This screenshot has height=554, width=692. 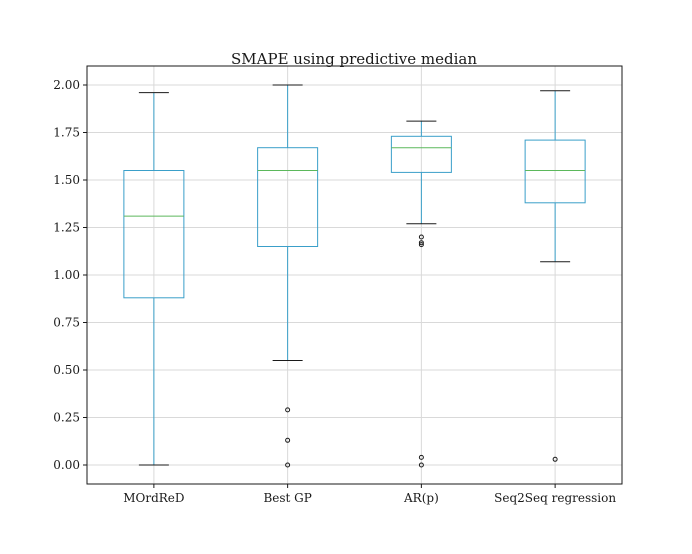 What do you see at coordinates (421, 498) in the screenshot?
I see `x-tick-label: AR(p)` at bounding box center [421, 498].